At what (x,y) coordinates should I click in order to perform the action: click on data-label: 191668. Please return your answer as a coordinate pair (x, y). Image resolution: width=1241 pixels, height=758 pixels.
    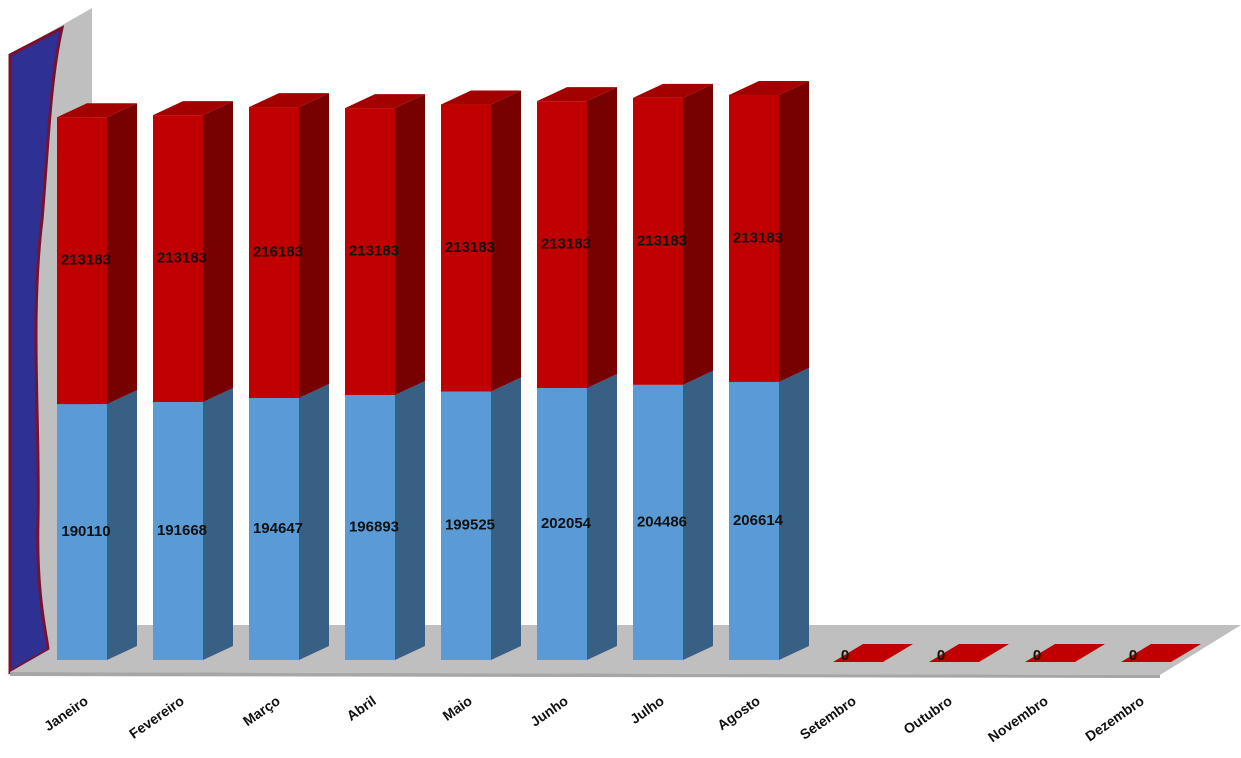
    Looking at the image, I should click on (182, 530).